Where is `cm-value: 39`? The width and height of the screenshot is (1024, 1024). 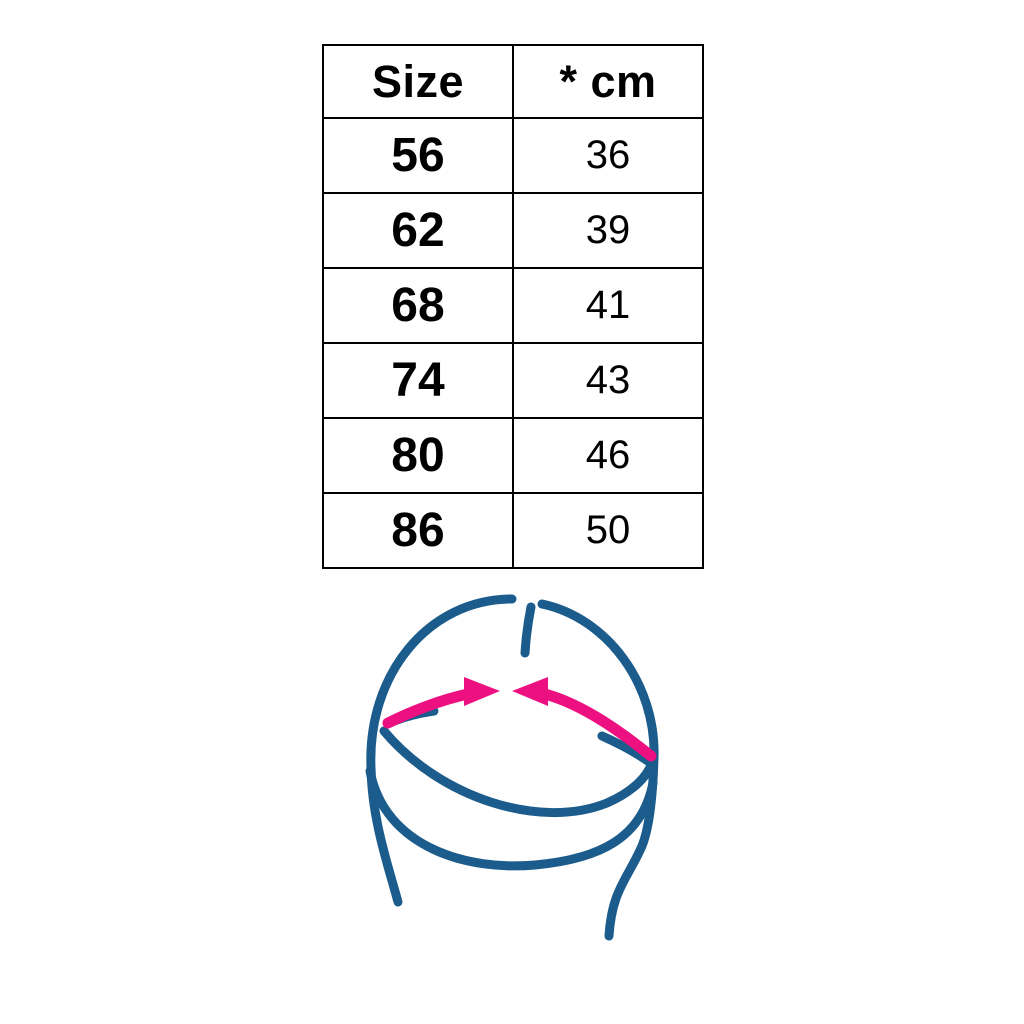
cm-value: 39 is located at coordinates (608, 230).